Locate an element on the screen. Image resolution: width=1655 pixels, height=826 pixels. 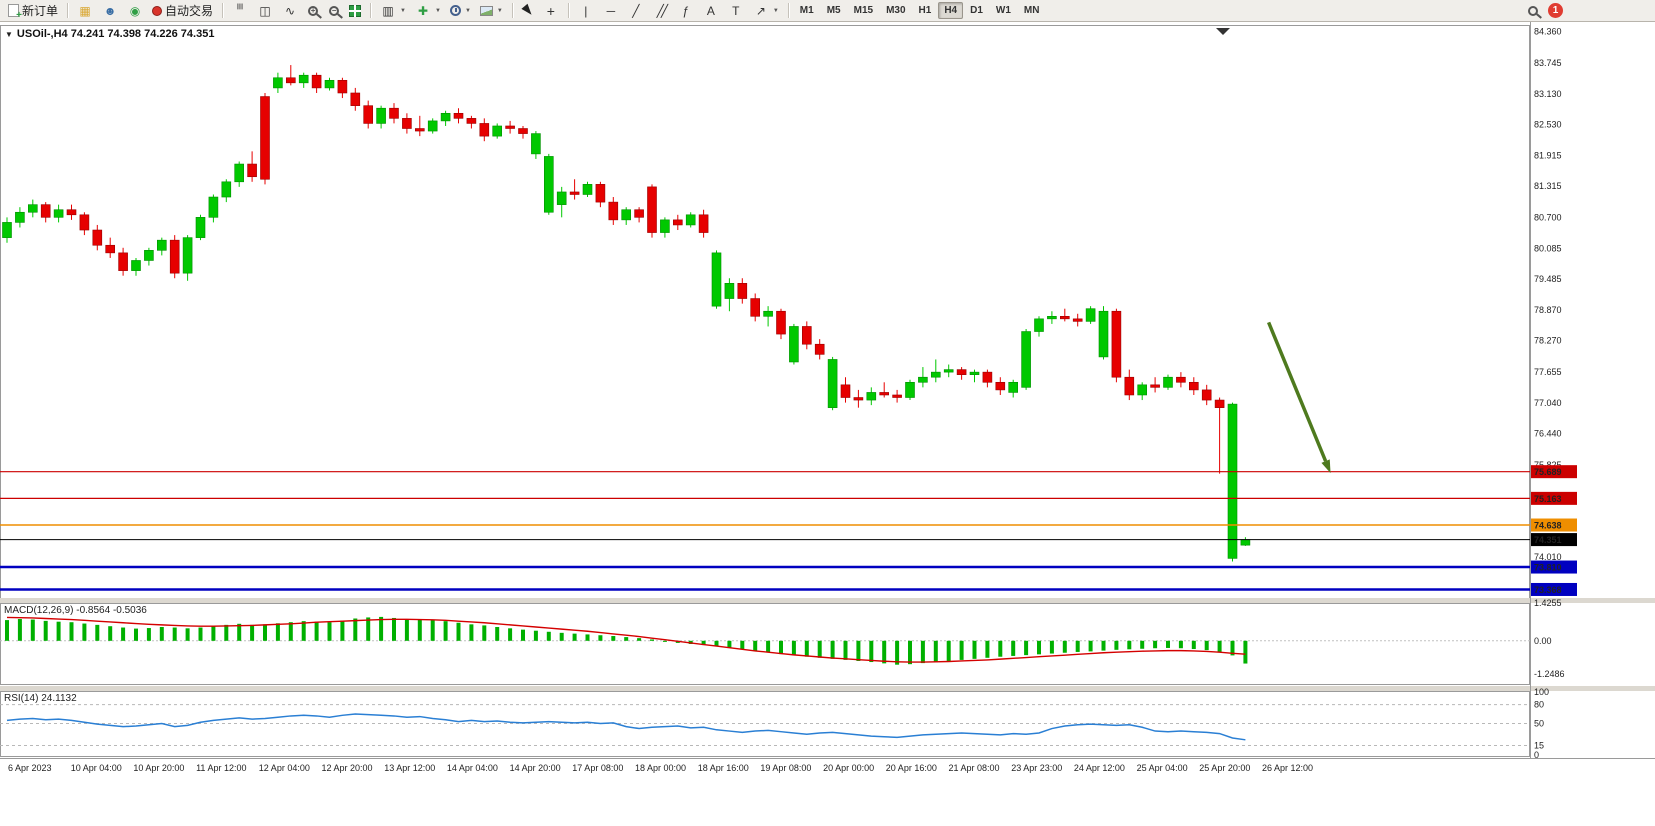
svg-text: 80.700 is located at coordinates (1548, 217).